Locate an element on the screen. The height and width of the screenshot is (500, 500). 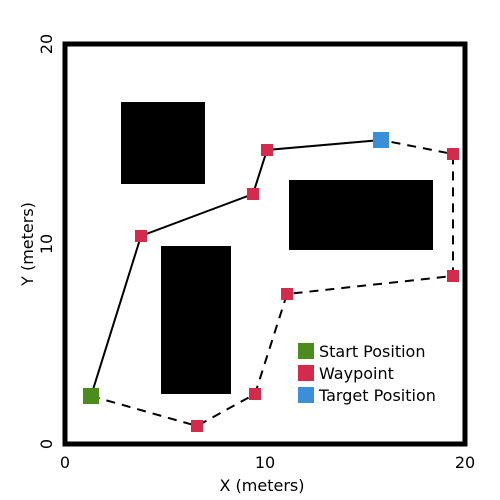
x-tick-label: 10 is located at coordinates (265, 462).